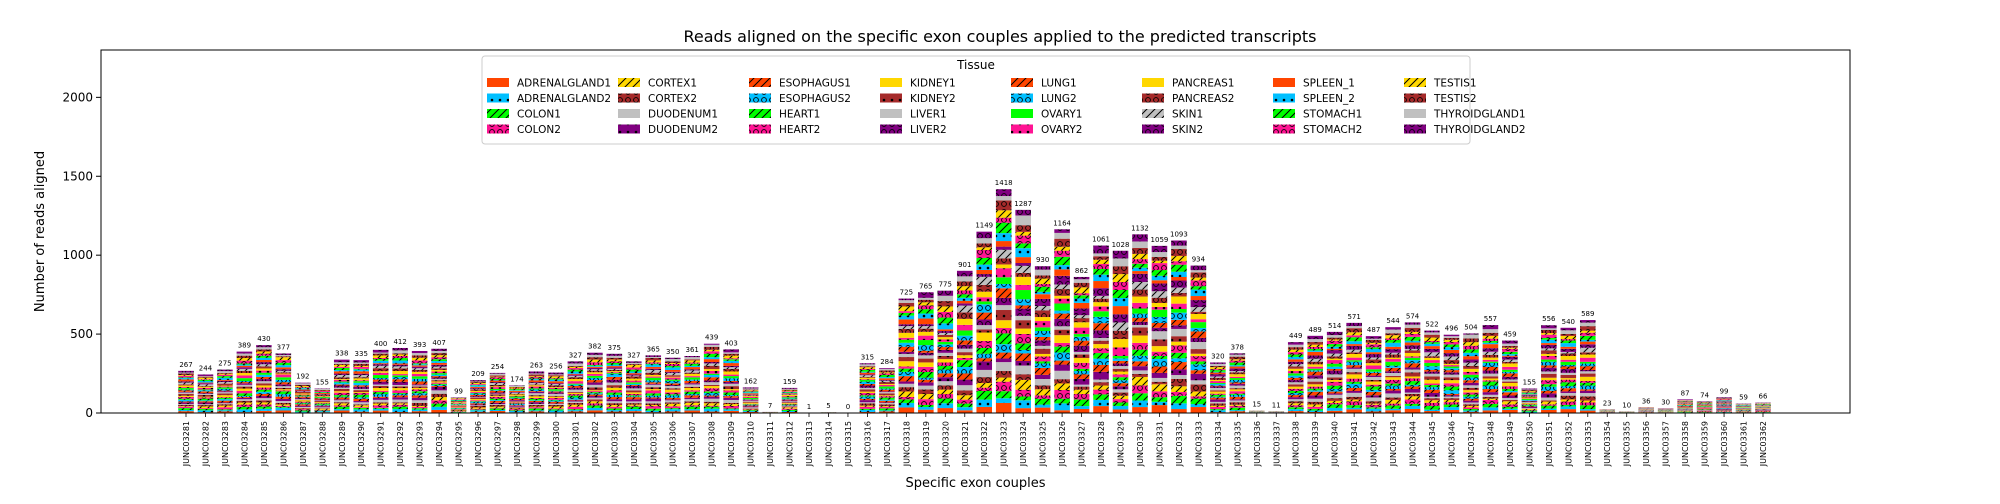  Describe the element at coordinates (1374, 387) in the screenshot. I see `bar-segment-heart1` at that location.